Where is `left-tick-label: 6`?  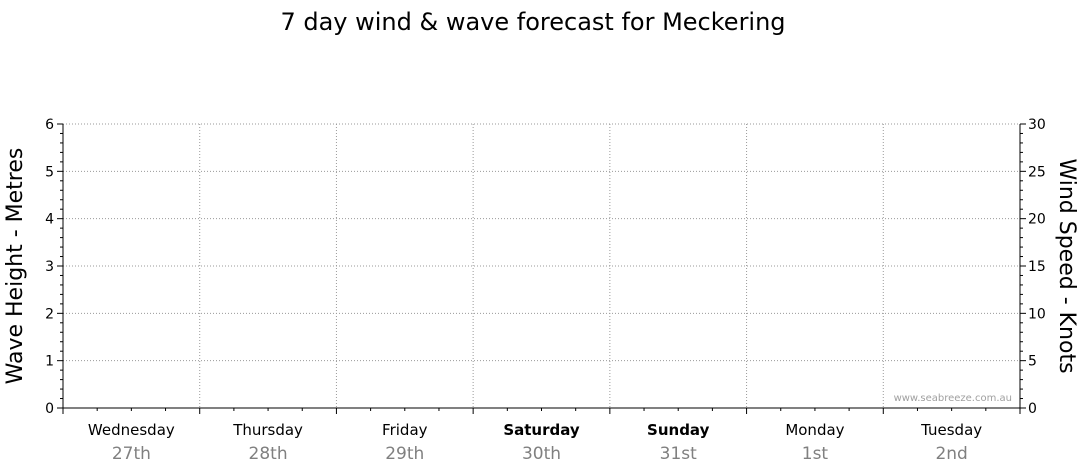
left-tick-label: 6 is located at coordinates (49, 125).